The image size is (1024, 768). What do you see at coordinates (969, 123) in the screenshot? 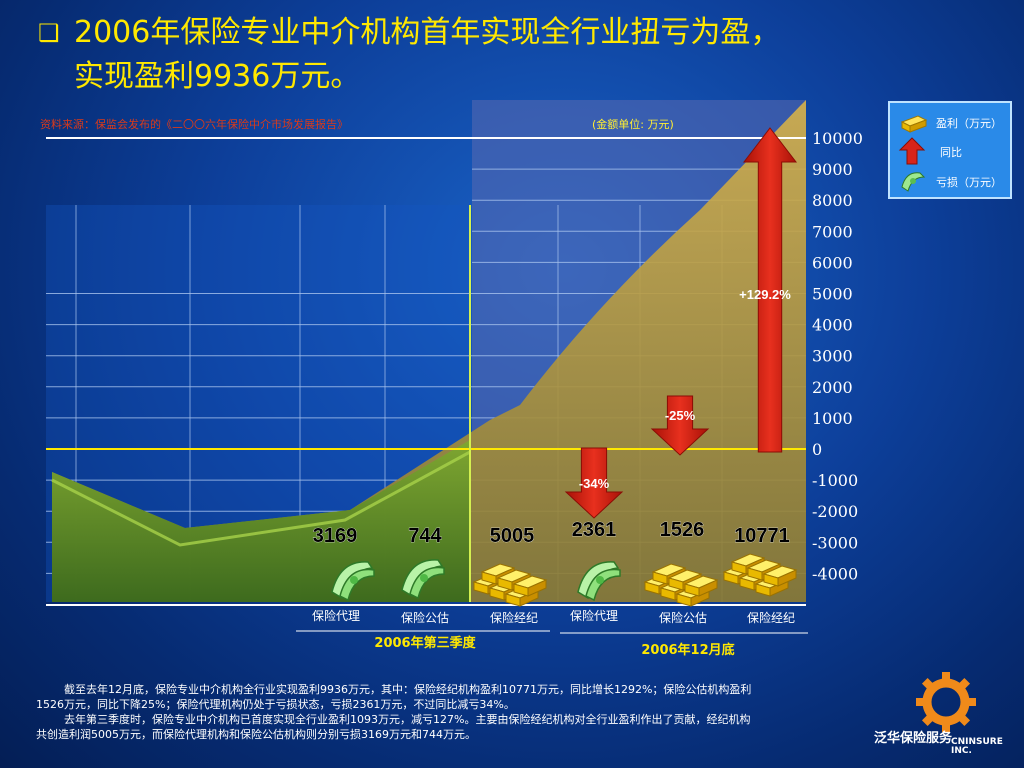
I see `legend-label-profit: 盈利（万元）` at bounding box center [969, 123].